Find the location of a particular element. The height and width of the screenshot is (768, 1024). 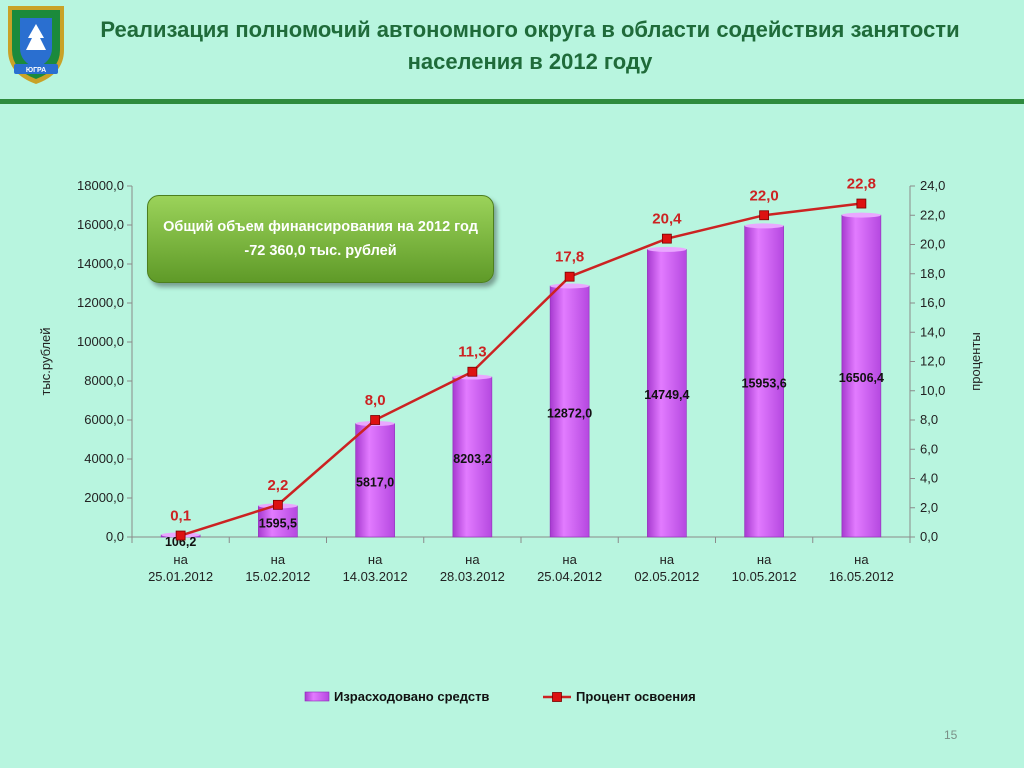

bar-value-label: 1595,5 is located at coordinates (278, 523).